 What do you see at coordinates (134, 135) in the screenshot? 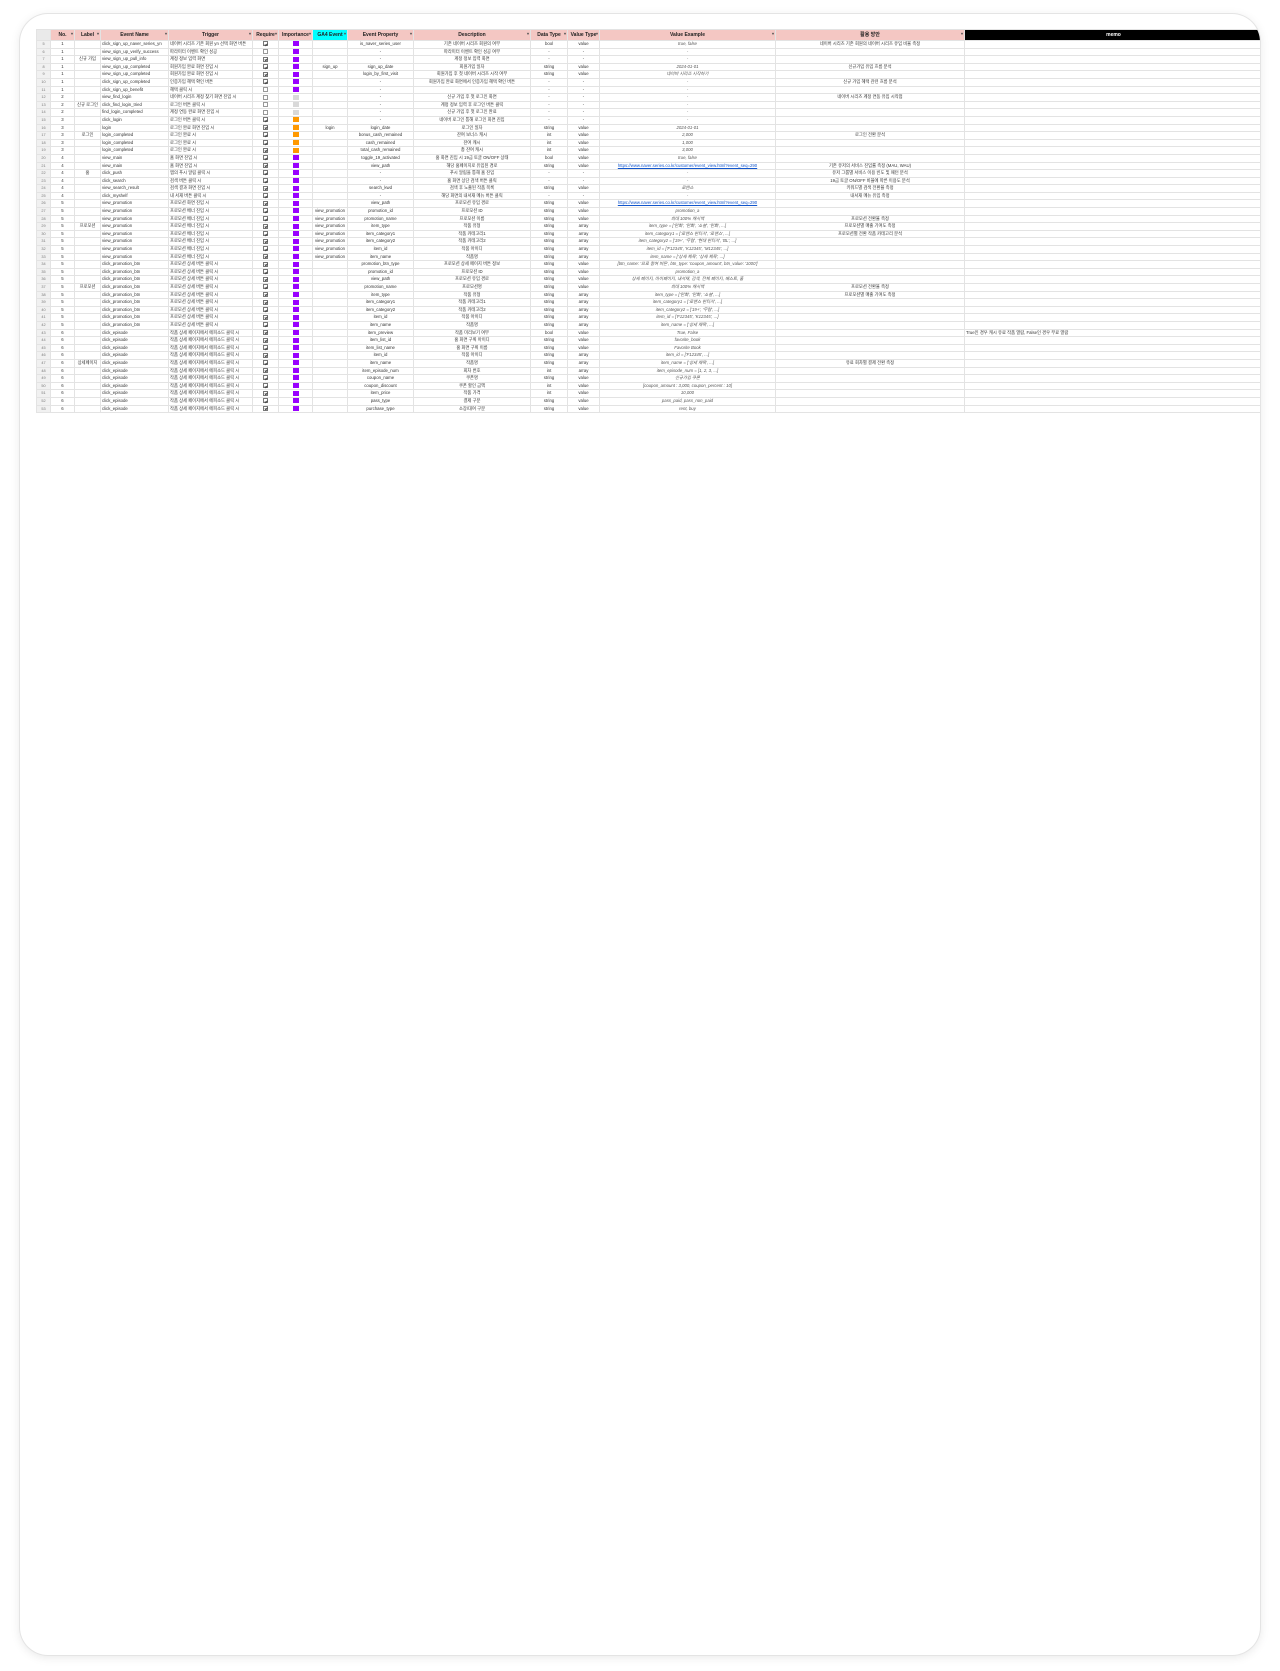
I see `cell-event-name: login_completed` at bounding box center [134, 135].